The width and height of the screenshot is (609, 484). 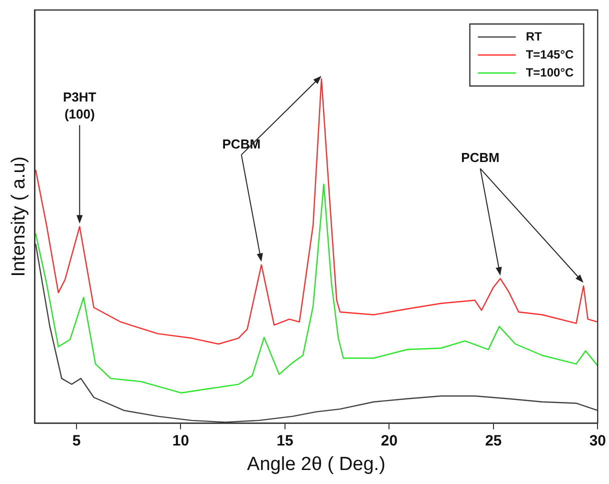 I want to click on x-tick-label: 25, so click(x=493, y=441).